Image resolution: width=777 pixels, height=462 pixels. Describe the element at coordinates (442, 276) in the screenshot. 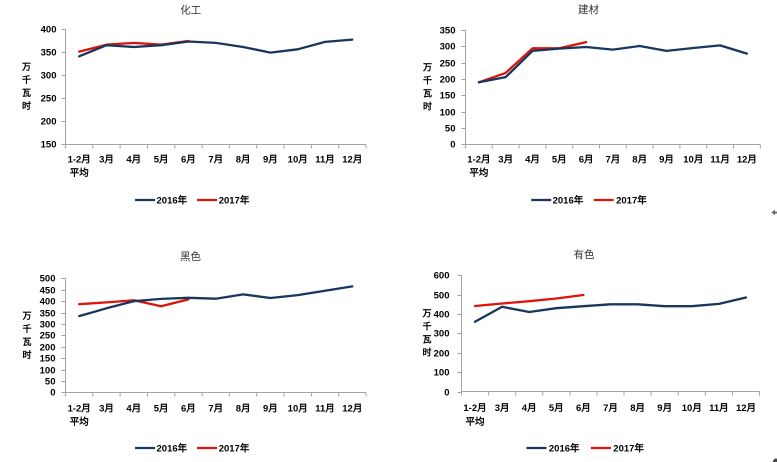

I see `svg-text: 600` at that location.